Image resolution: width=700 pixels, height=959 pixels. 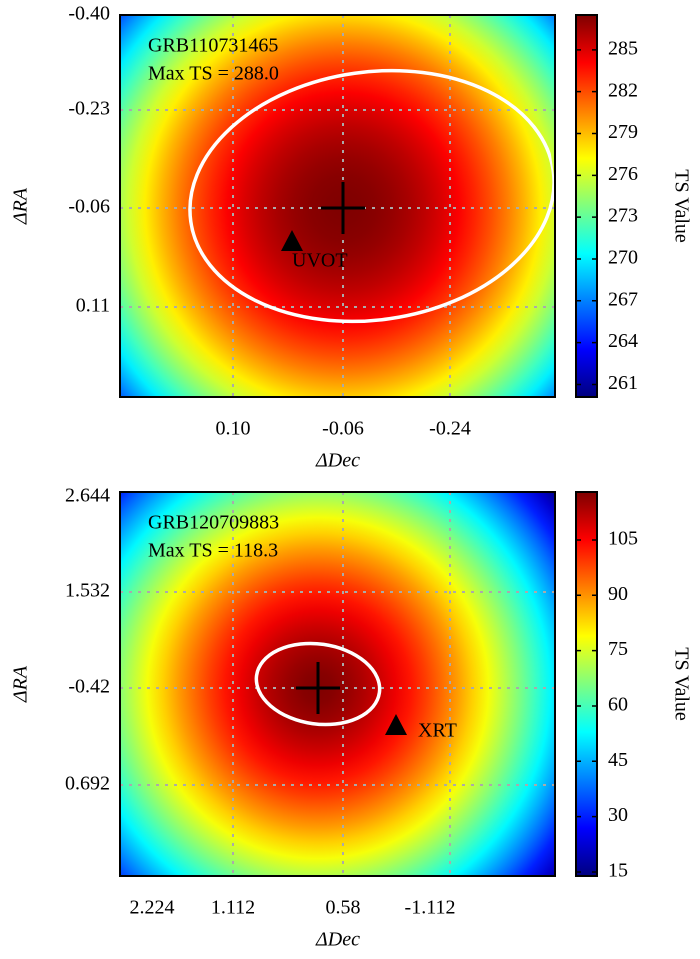 What do you see at coordinates (430, 908) in the screenshot?
I see `x-tick-label: -1.112` at bounding box center [430, 908].